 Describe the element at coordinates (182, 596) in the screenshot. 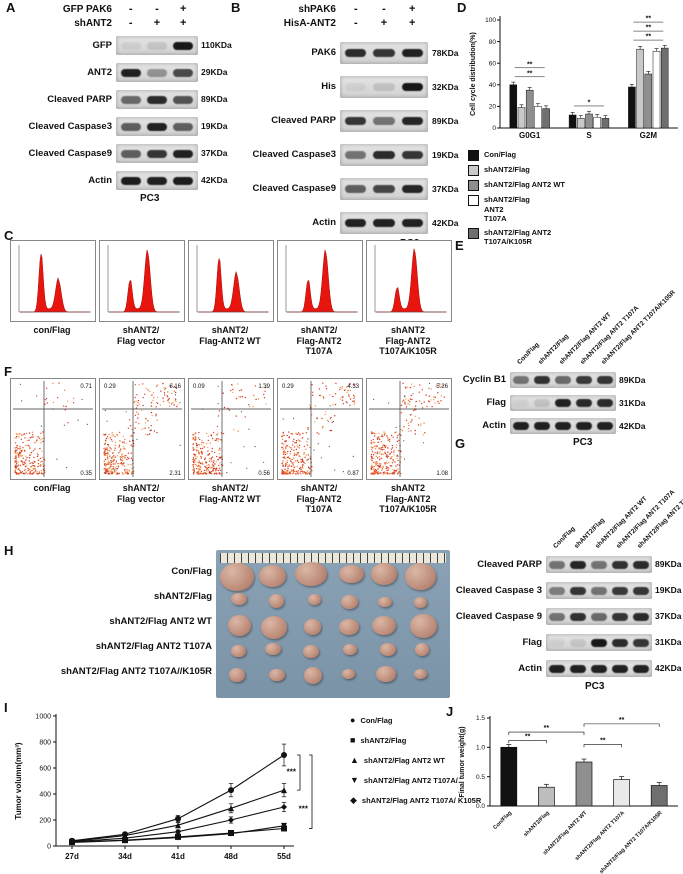

I see `tumor-row-label: shANT2/Flag` at that location.